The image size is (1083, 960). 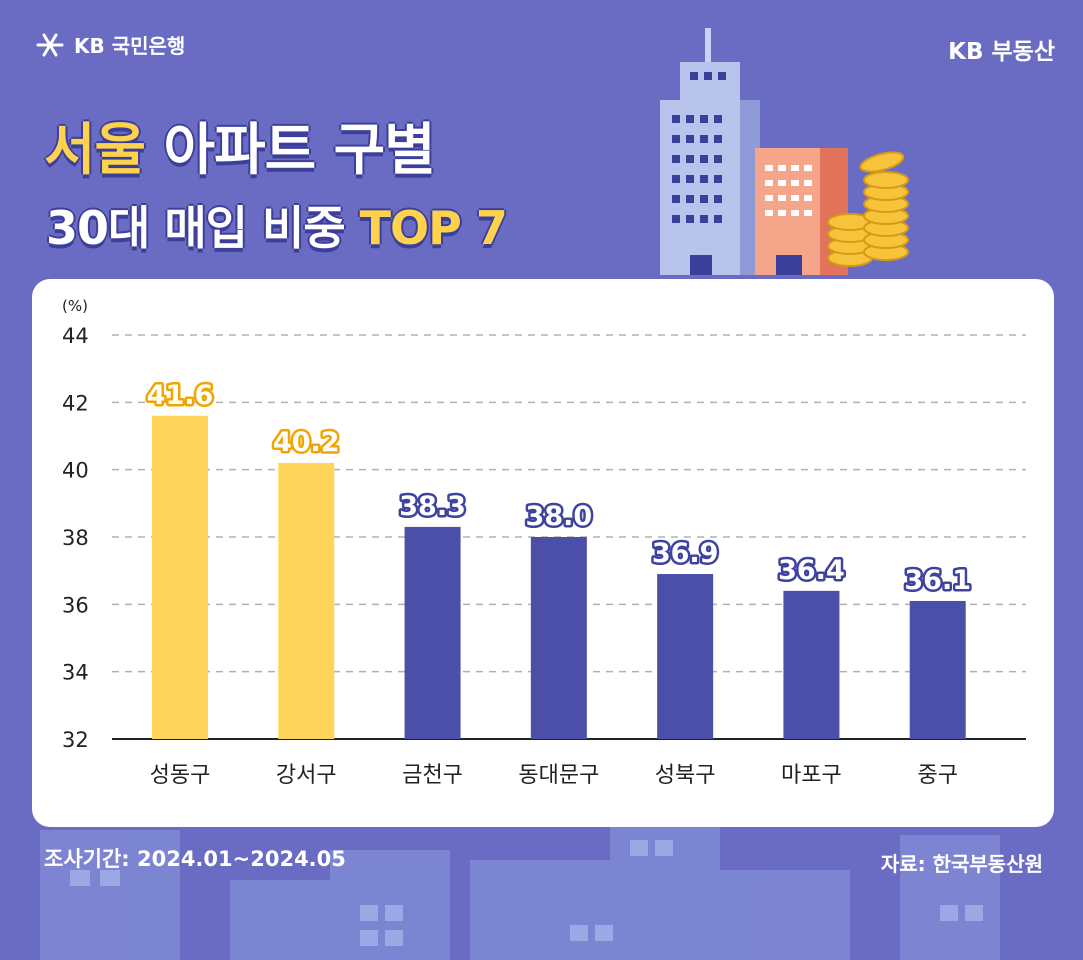 I want to click on brand-left-label: KB 국민은행, so click(x=130, y=46).